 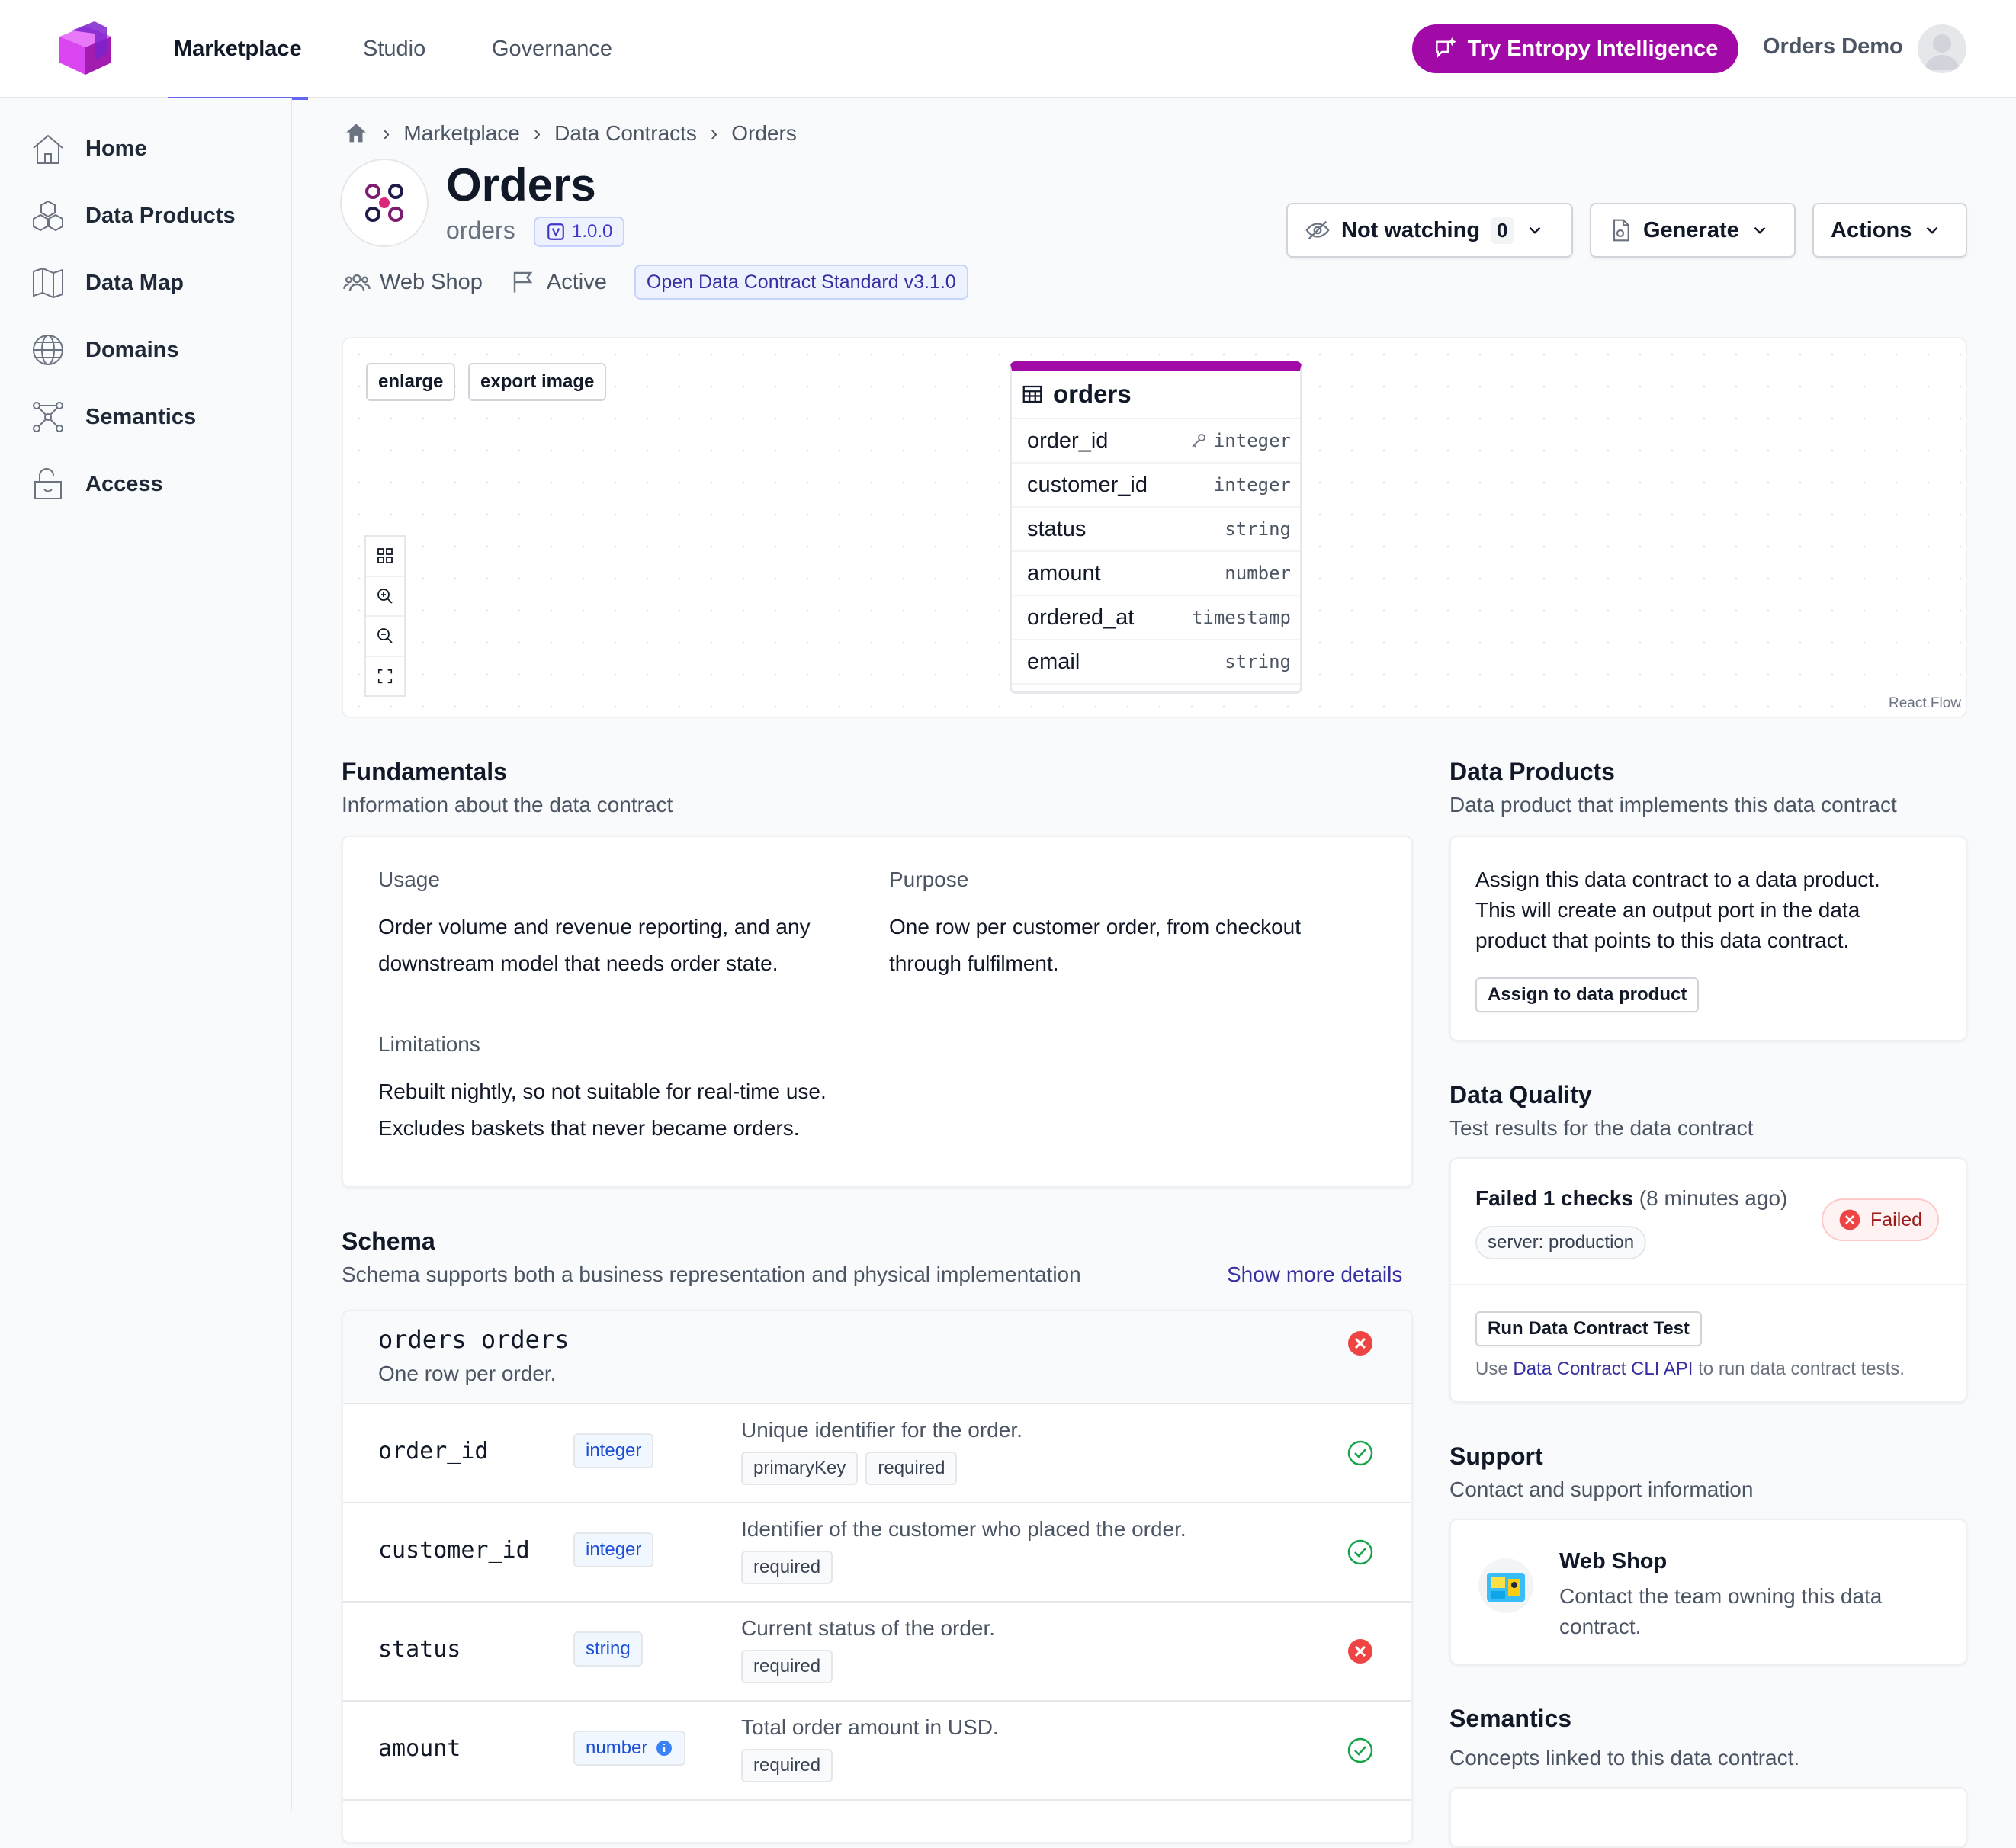 I want to click on table-row, so click(x=877, y=1821).